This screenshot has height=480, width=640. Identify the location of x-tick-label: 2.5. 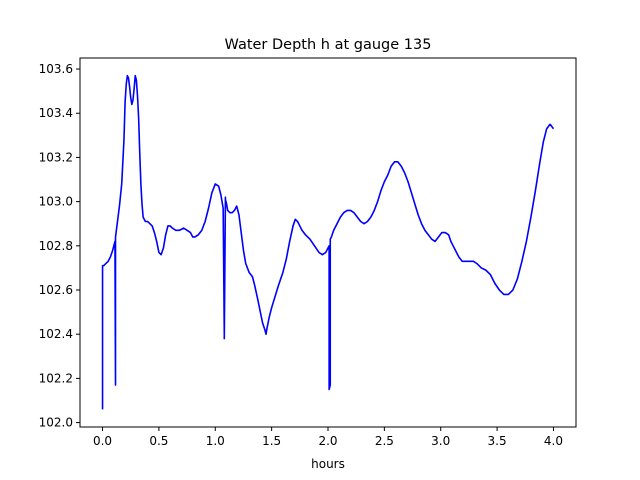
(384, 441).